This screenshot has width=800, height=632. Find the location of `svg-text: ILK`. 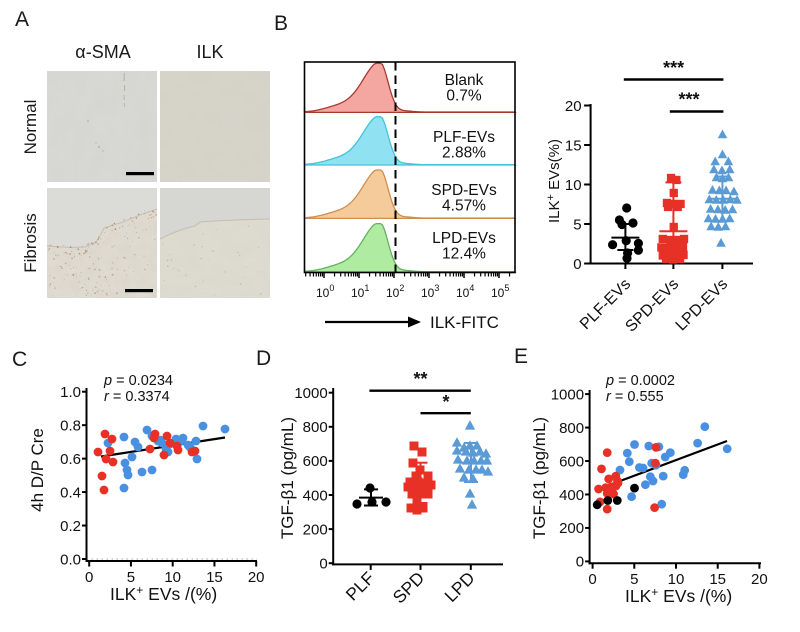

svg-text: ILK is located at coordinates (209, 52).